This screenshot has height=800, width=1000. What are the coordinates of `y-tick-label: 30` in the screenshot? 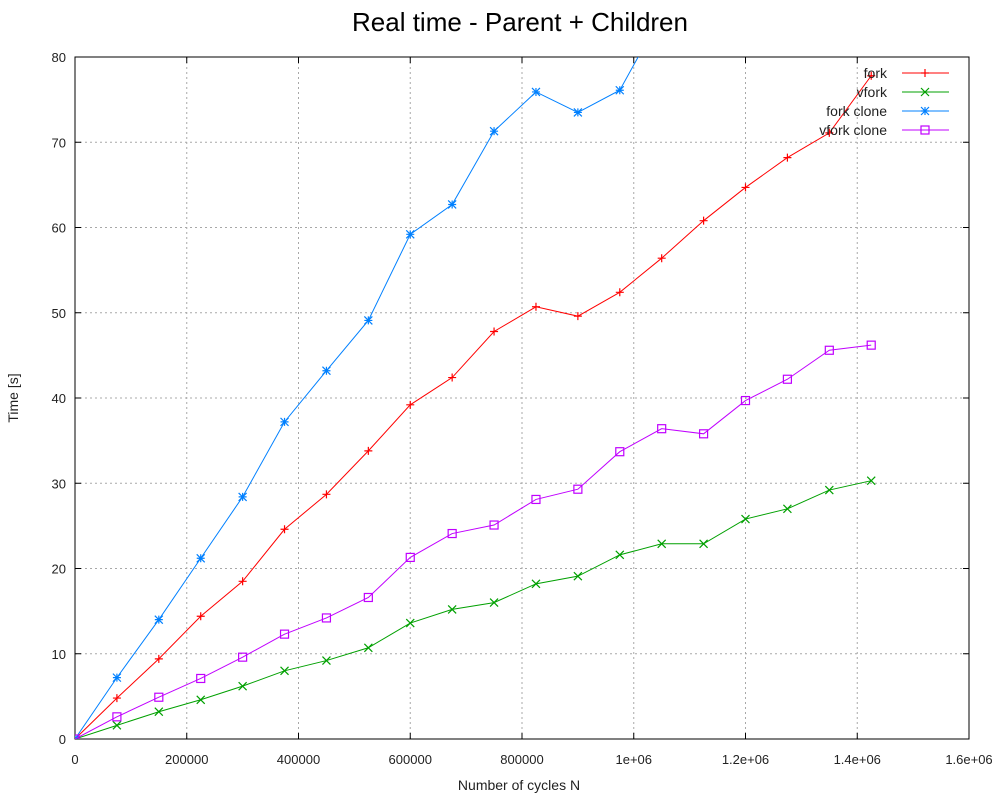 It's located at (59, 483).